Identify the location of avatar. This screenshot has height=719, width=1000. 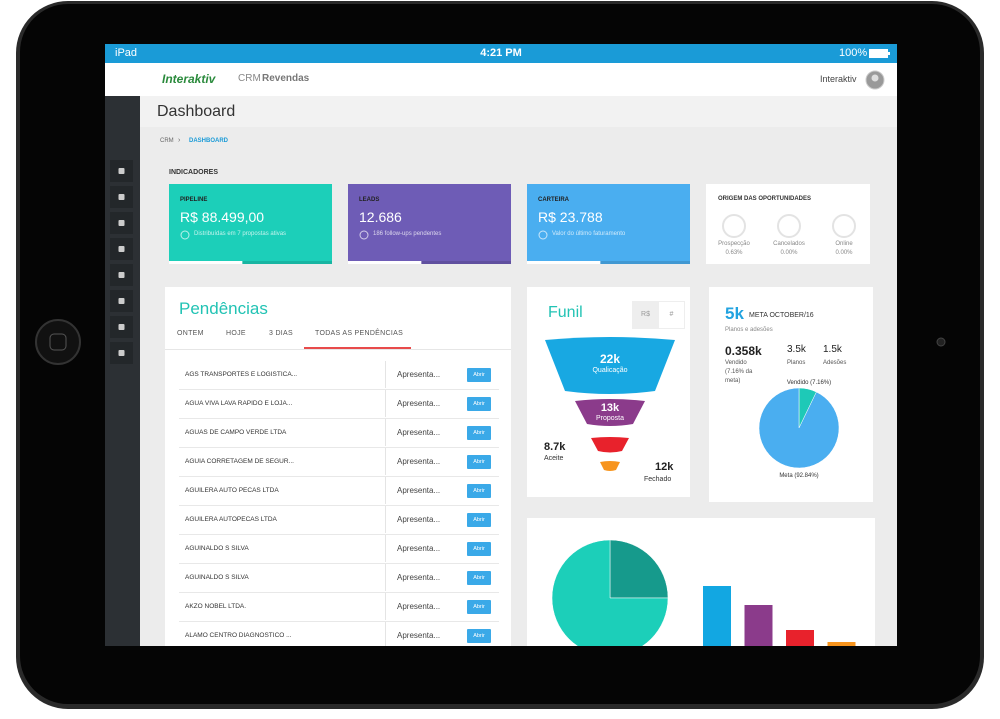
(875, 80).